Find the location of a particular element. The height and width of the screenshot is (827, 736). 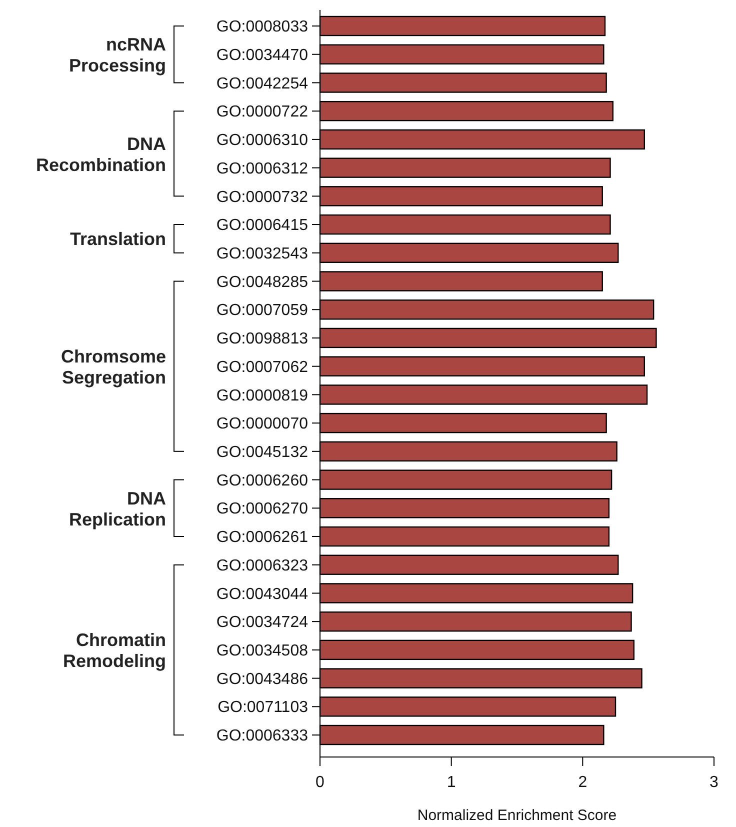

text: ncRNA Processing is located at coordinates (117, 55).